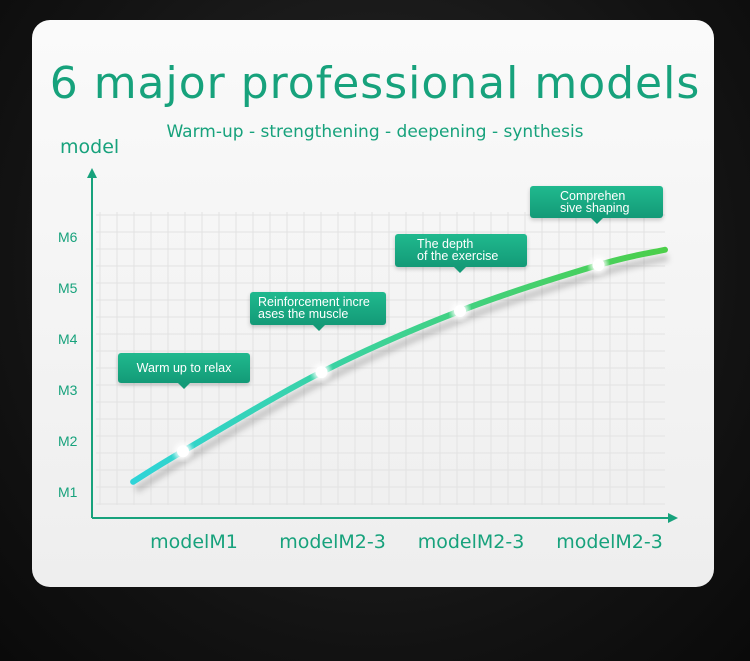 The image size is (750, 661). What do you see at coordinates (184, 368) in the screenshot?
I see `callout-text: Warm up to relax` at bounding box center [184, 368].